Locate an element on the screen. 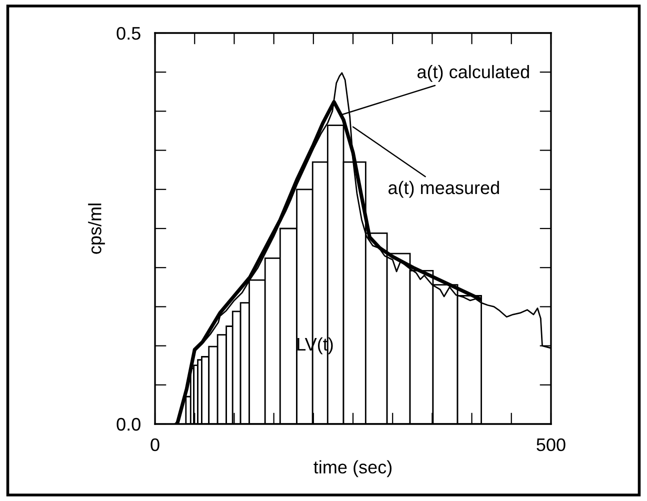 The height and width of the screenshot is (501, 647). x-tick-label: 0 is located at coordinates (155, 445).